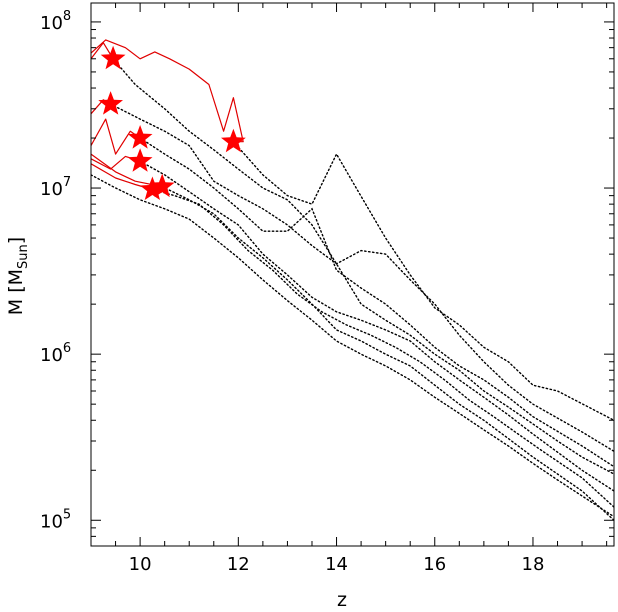 The height and width of the screenshot is (612, 618). I want to click on y-axis-label-close: ], so click(16, 240).